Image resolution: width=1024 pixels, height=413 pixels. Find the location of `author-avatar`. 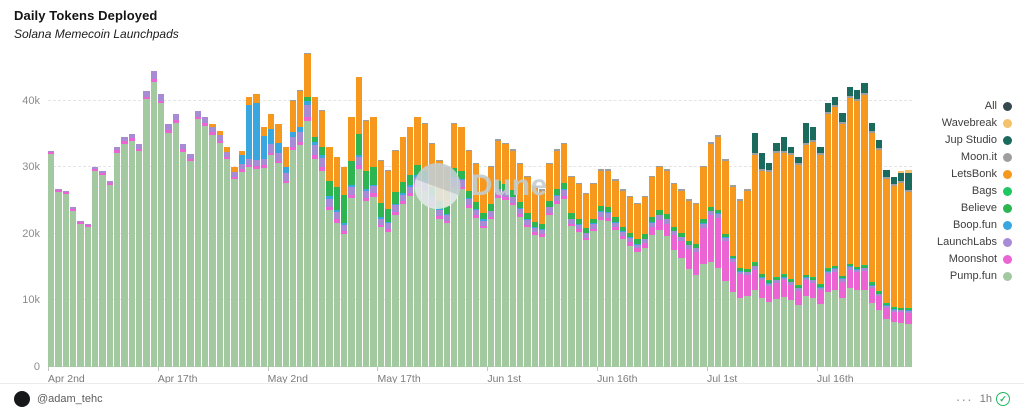

author-avatar is located at coordinates (22, 398).